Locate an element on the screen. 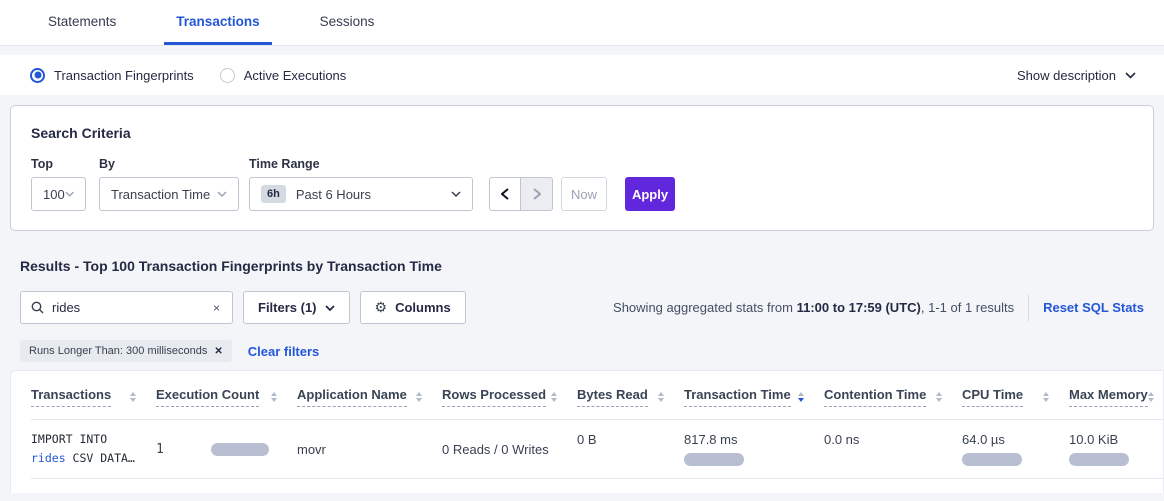 The width and height of the screenshot is (1164, 501). time-window-nav is located at coordinates (521, 194).